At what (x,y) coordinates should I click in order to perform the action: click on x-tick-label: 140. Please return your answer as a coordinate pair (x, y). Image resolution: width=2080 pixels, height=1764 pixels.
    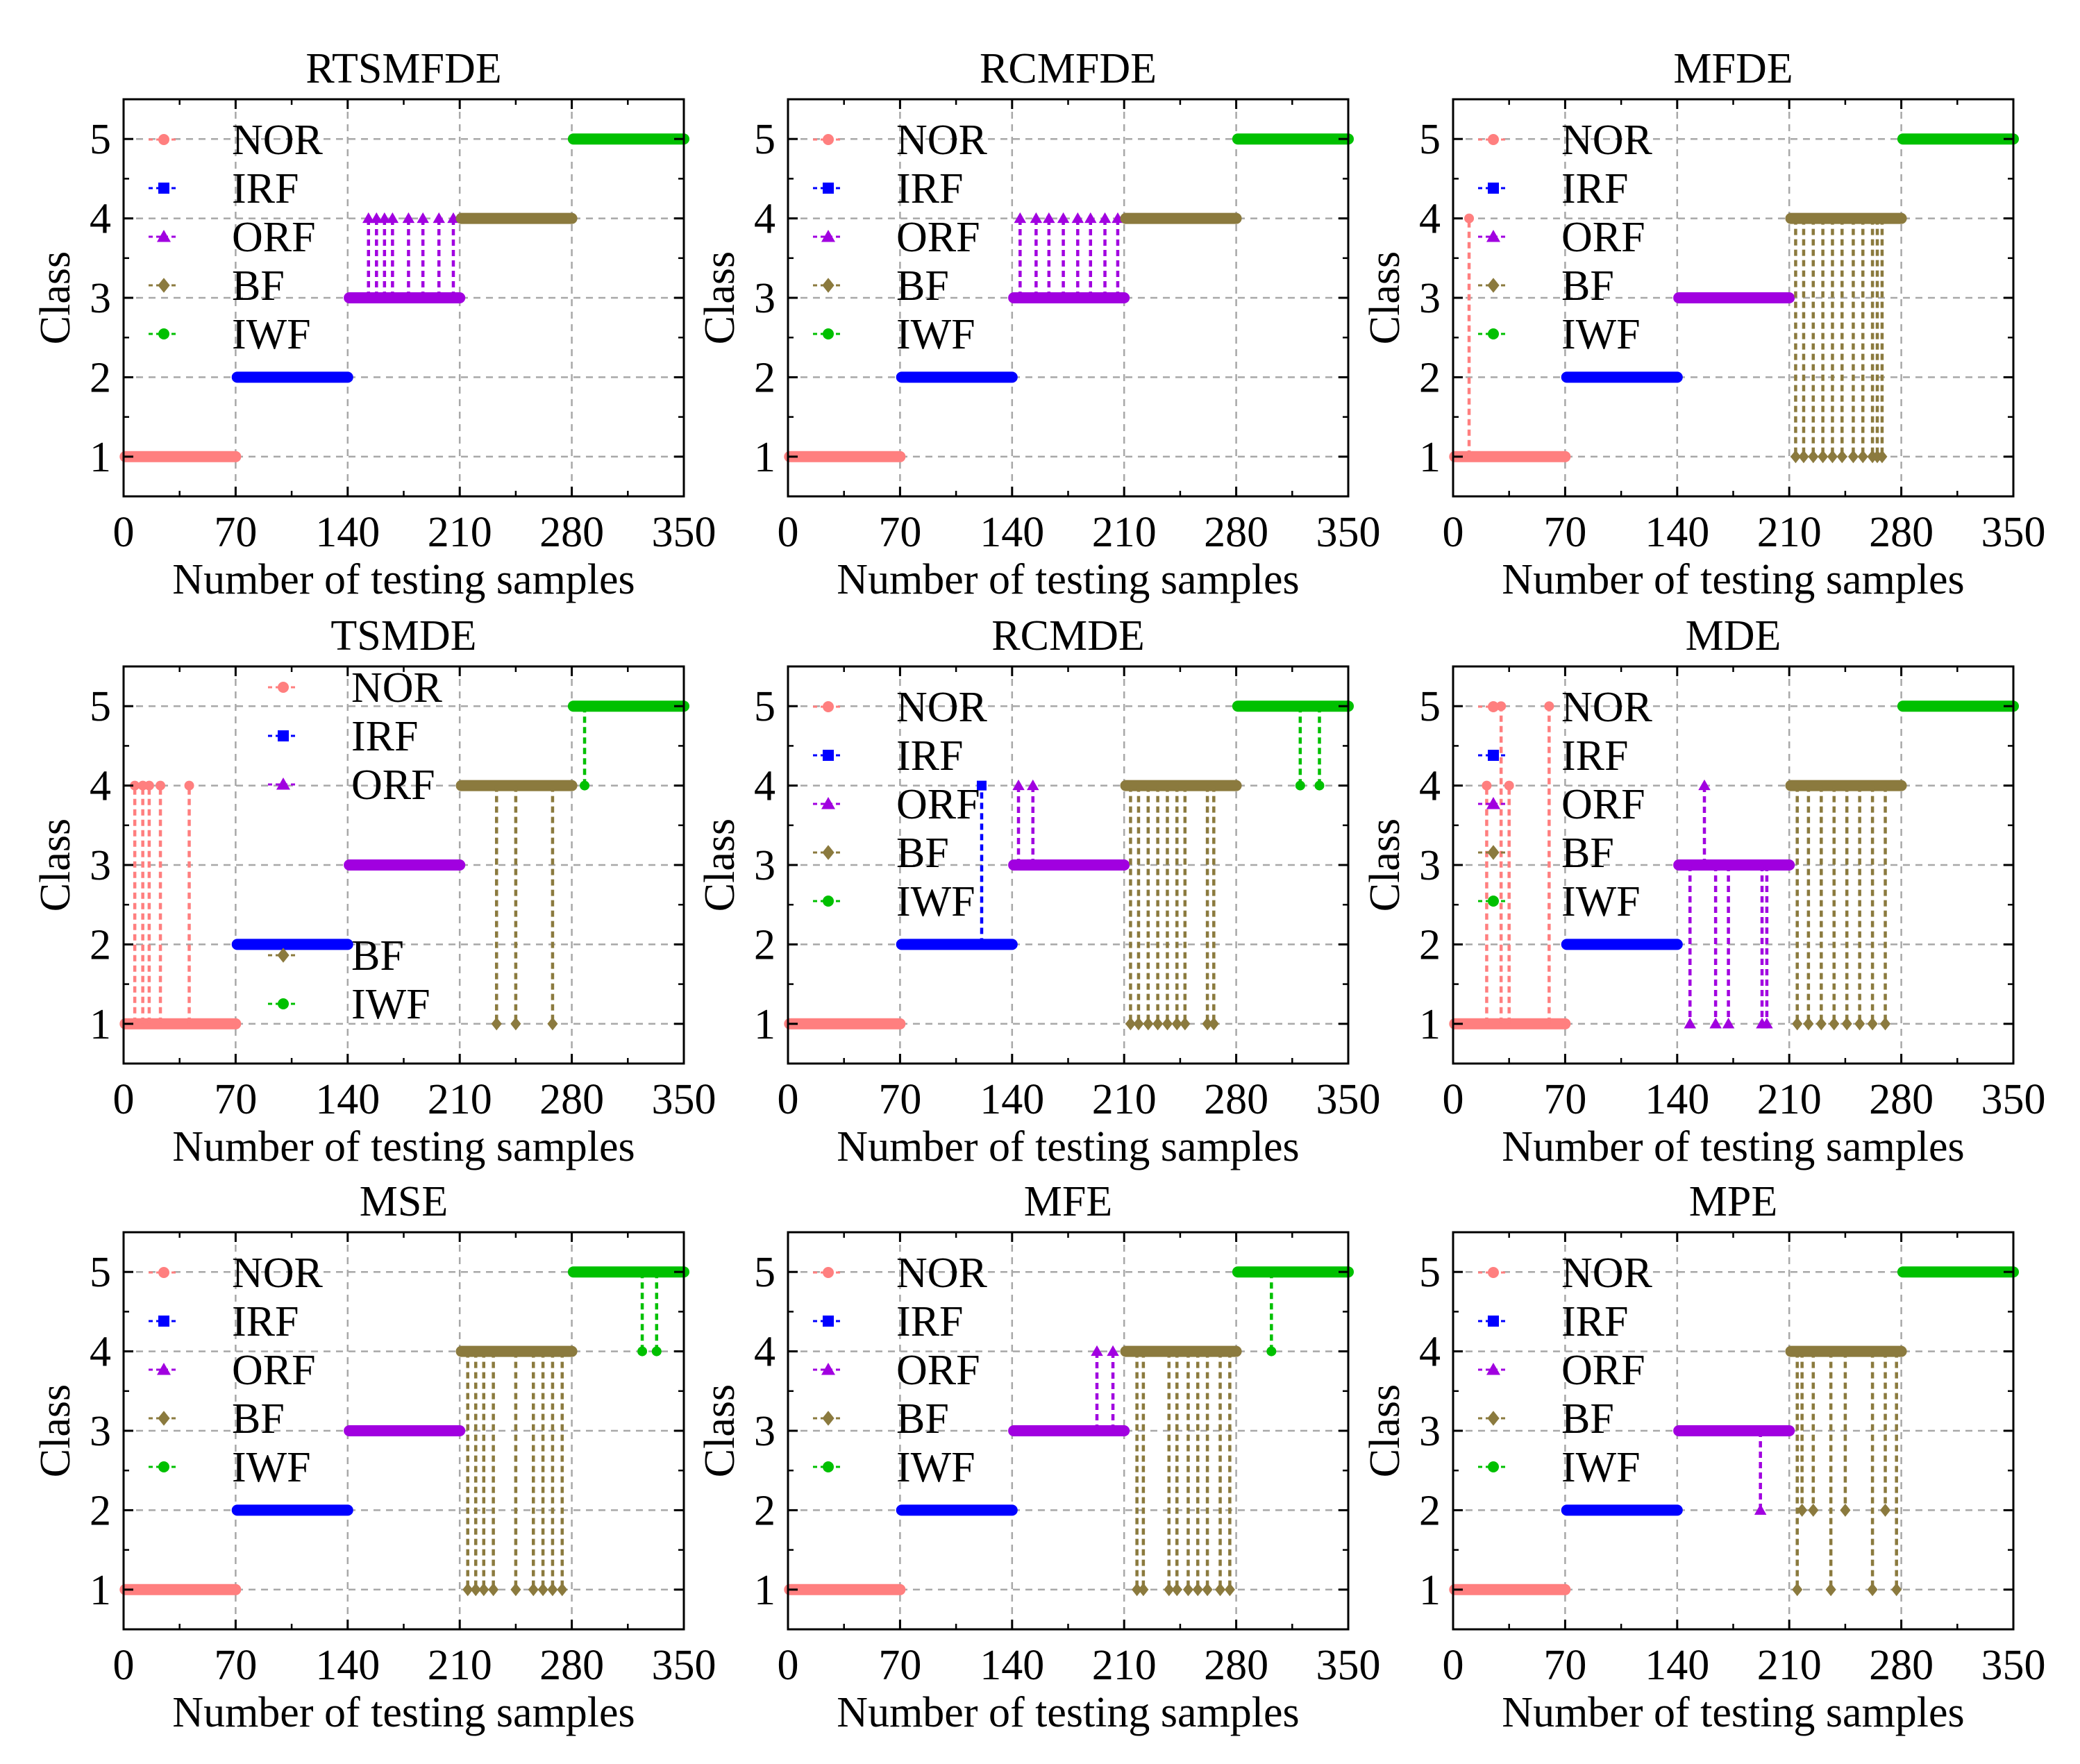
    Looking at the image, I should click on (1677, 1099).